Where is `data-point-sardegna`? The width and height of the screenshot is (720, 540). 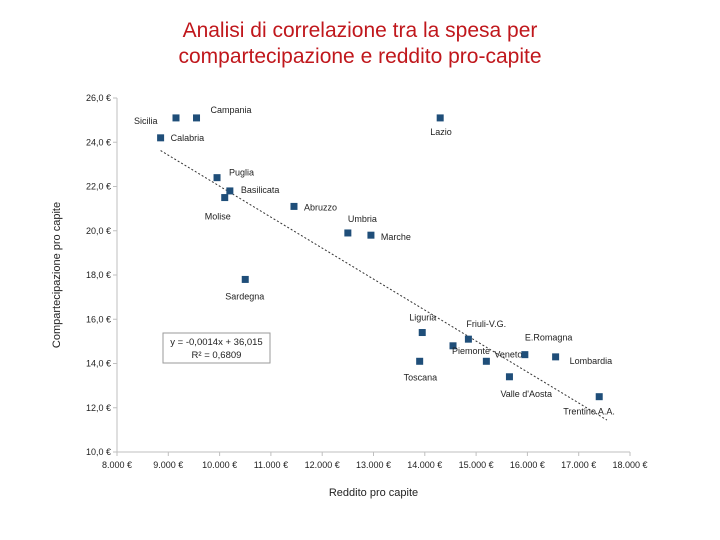
data-point-sardegna is located at coordinates (245, 279).